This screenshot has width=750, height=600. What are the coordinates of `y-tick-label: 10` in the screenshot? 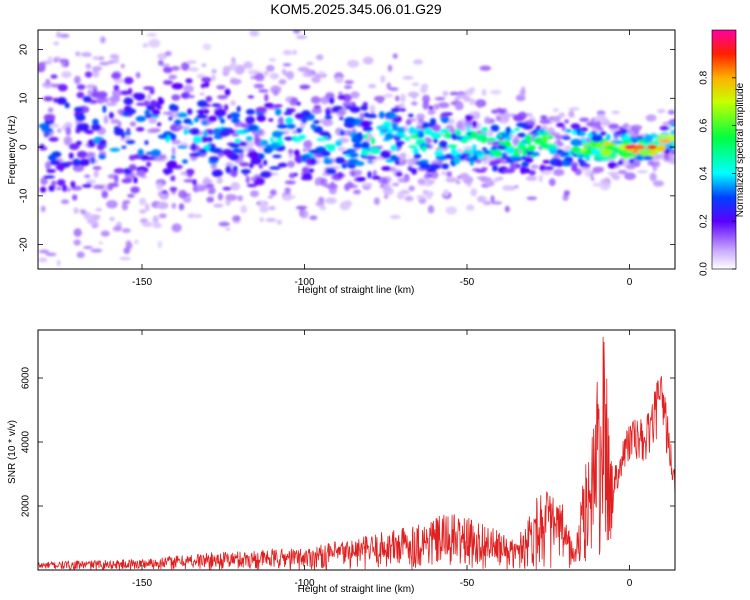 It's located at (24, 98).